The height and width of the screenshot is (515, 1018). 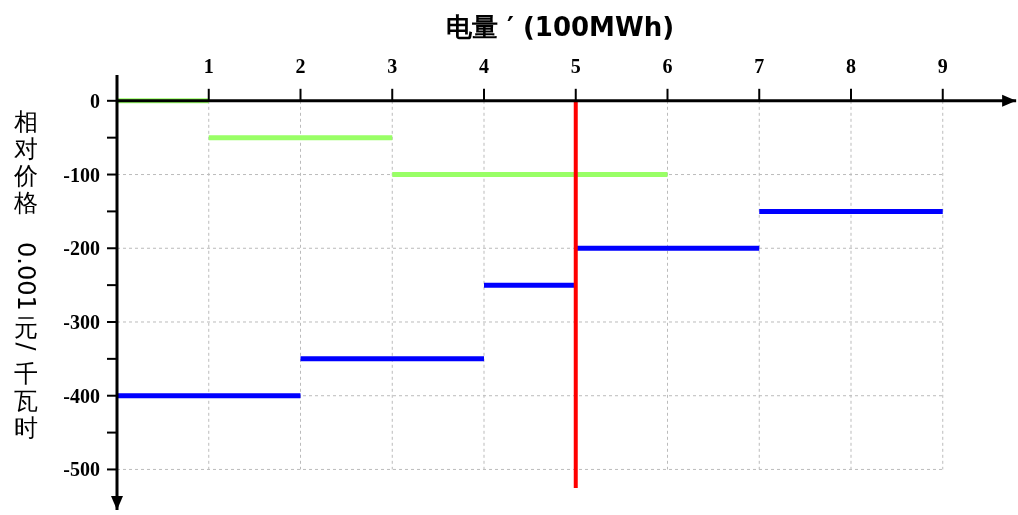 What do you see at coordinates (851, 65) in the screenshot?
I see `x-tick-label: 8` at bounding box center [851, 65].